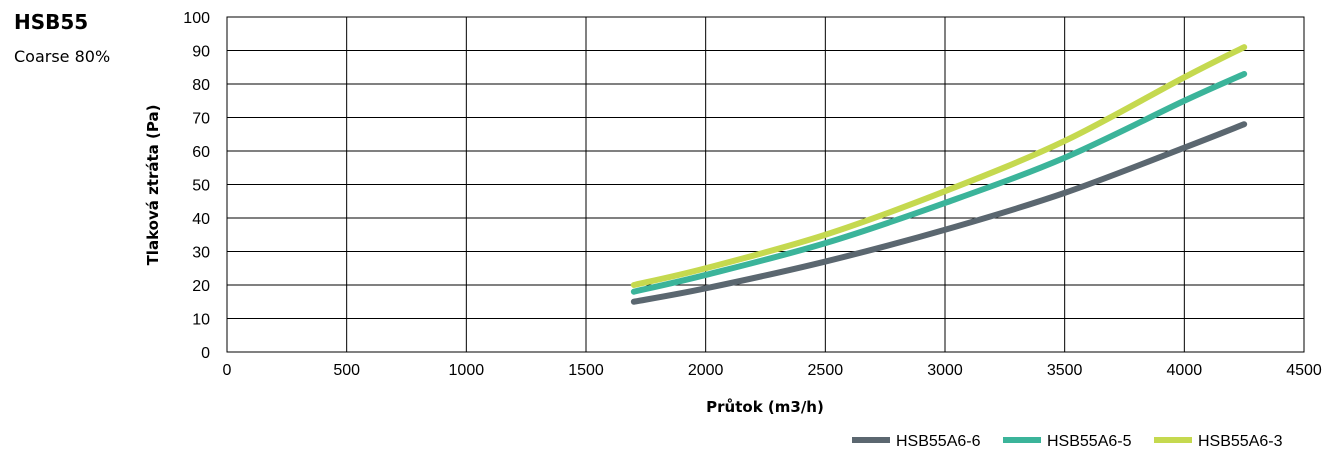 The height and width of the screenshot is (466, 1325). What do you see at coordinates (586, 370) in the screenshot?
I see `x-tick-label: 1500` at bounding box center [586, 370].